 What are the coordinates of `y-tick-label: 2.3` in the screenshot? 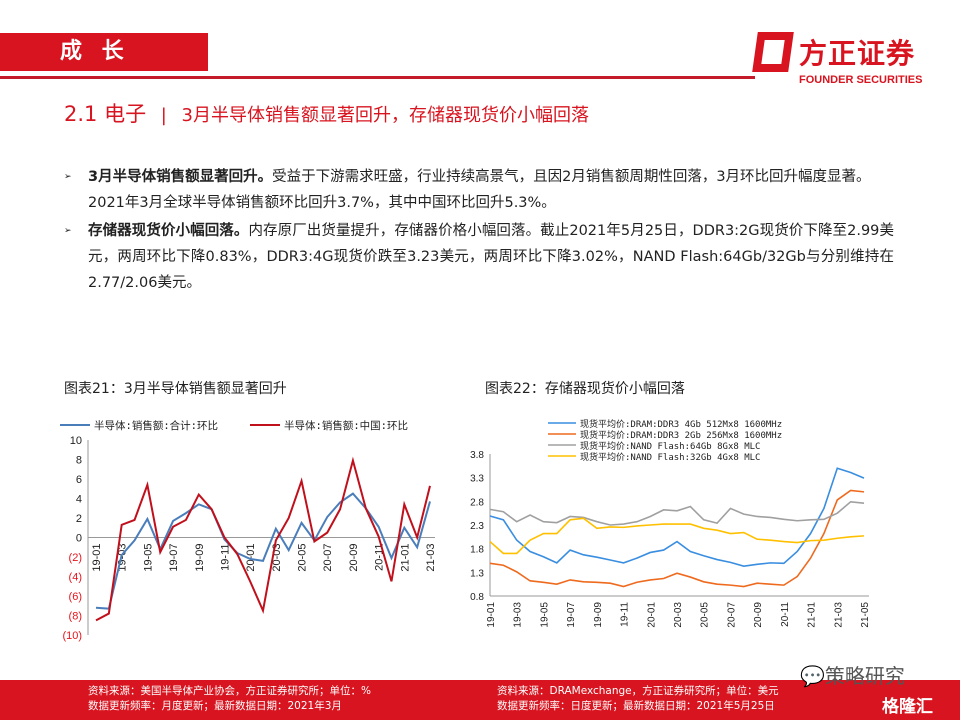 It's located at (477, 526).